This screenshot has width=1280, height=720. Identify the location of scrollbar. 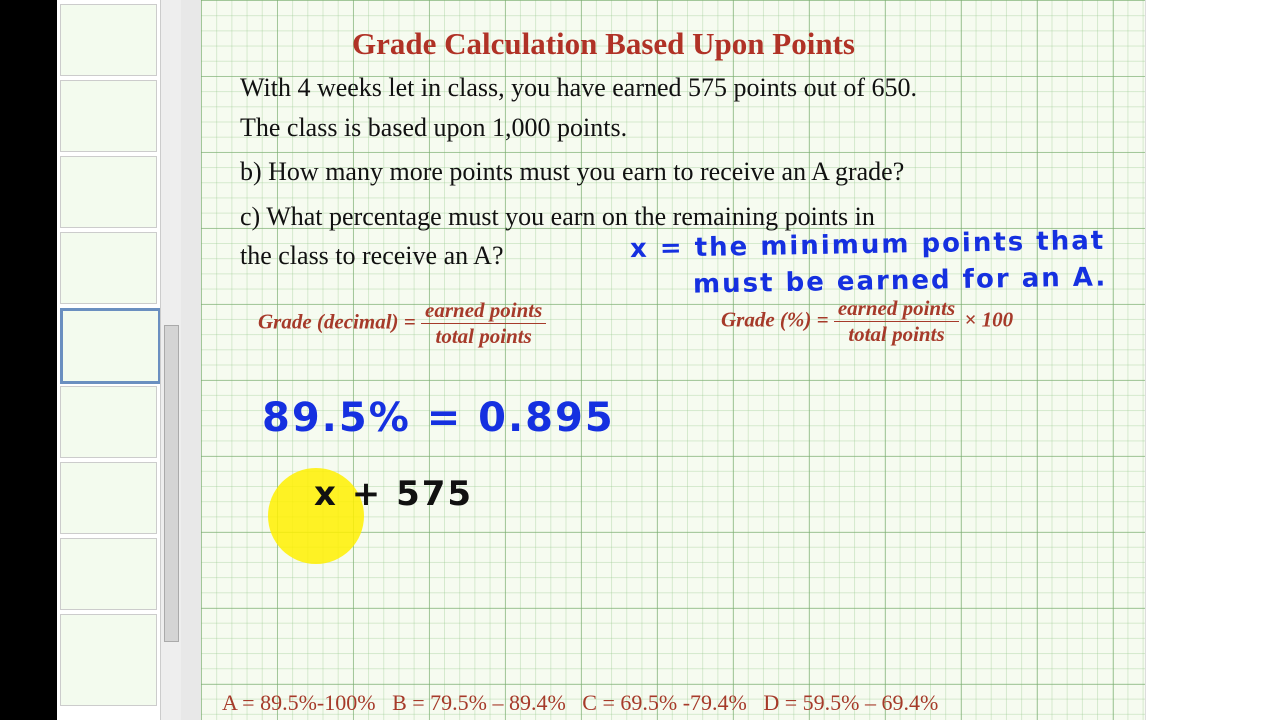
(170, 360).